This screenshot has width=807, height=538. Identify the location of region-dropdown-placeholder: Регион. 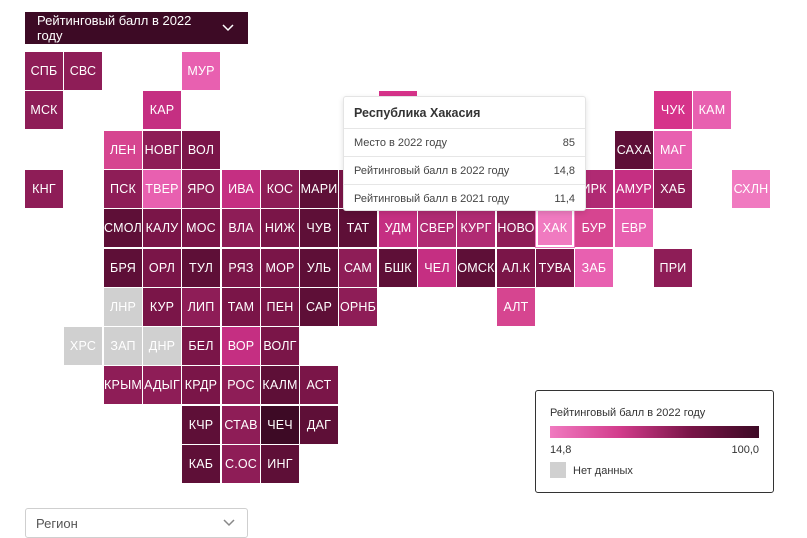
(57, 523).